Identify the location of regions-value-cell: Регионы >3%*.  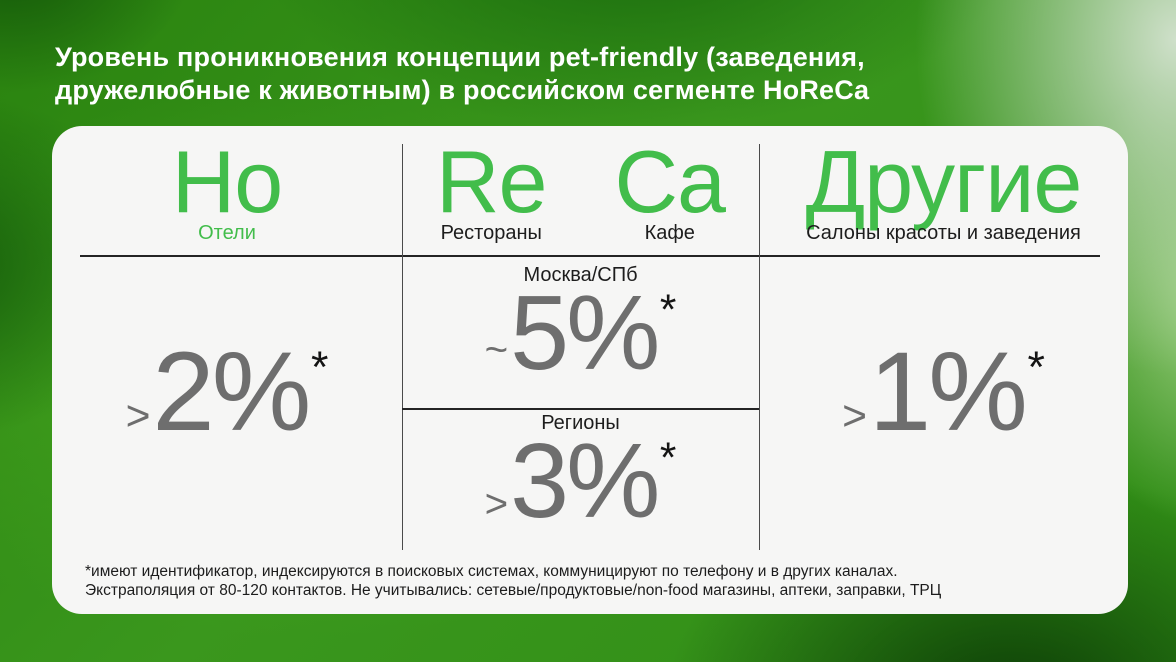
(580, 480).